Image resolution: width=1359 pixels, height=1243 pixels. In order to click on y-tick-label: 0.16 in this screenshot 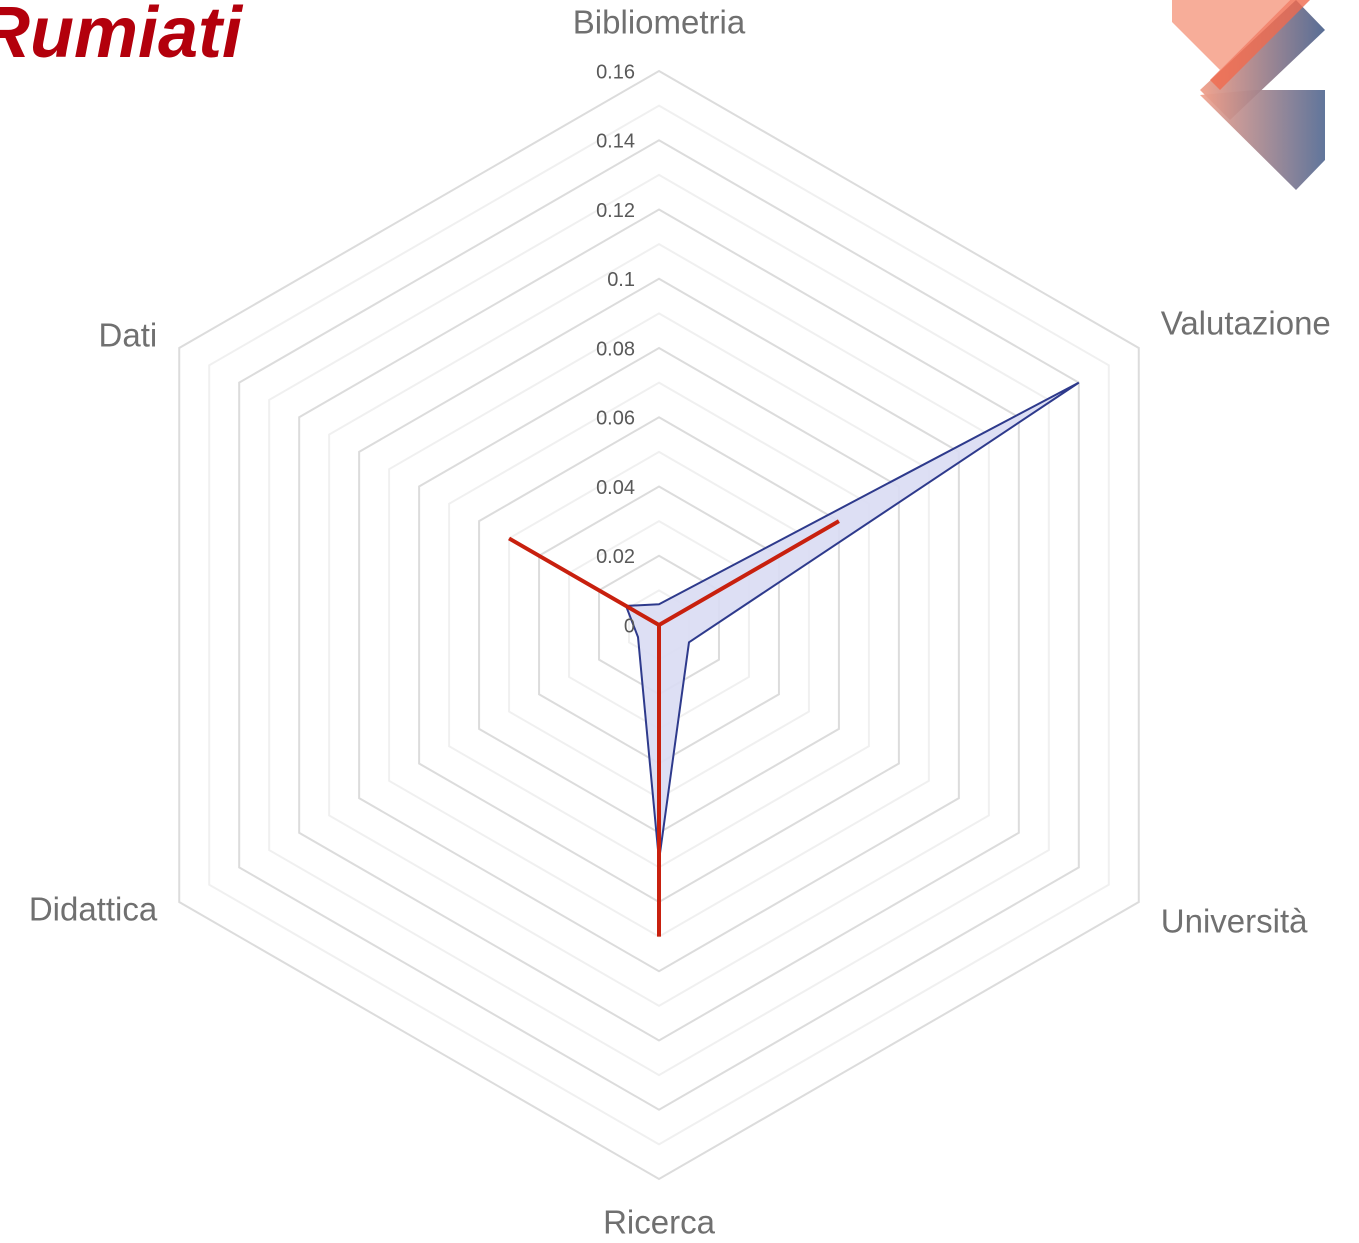, I will do `click(615, 72)`.